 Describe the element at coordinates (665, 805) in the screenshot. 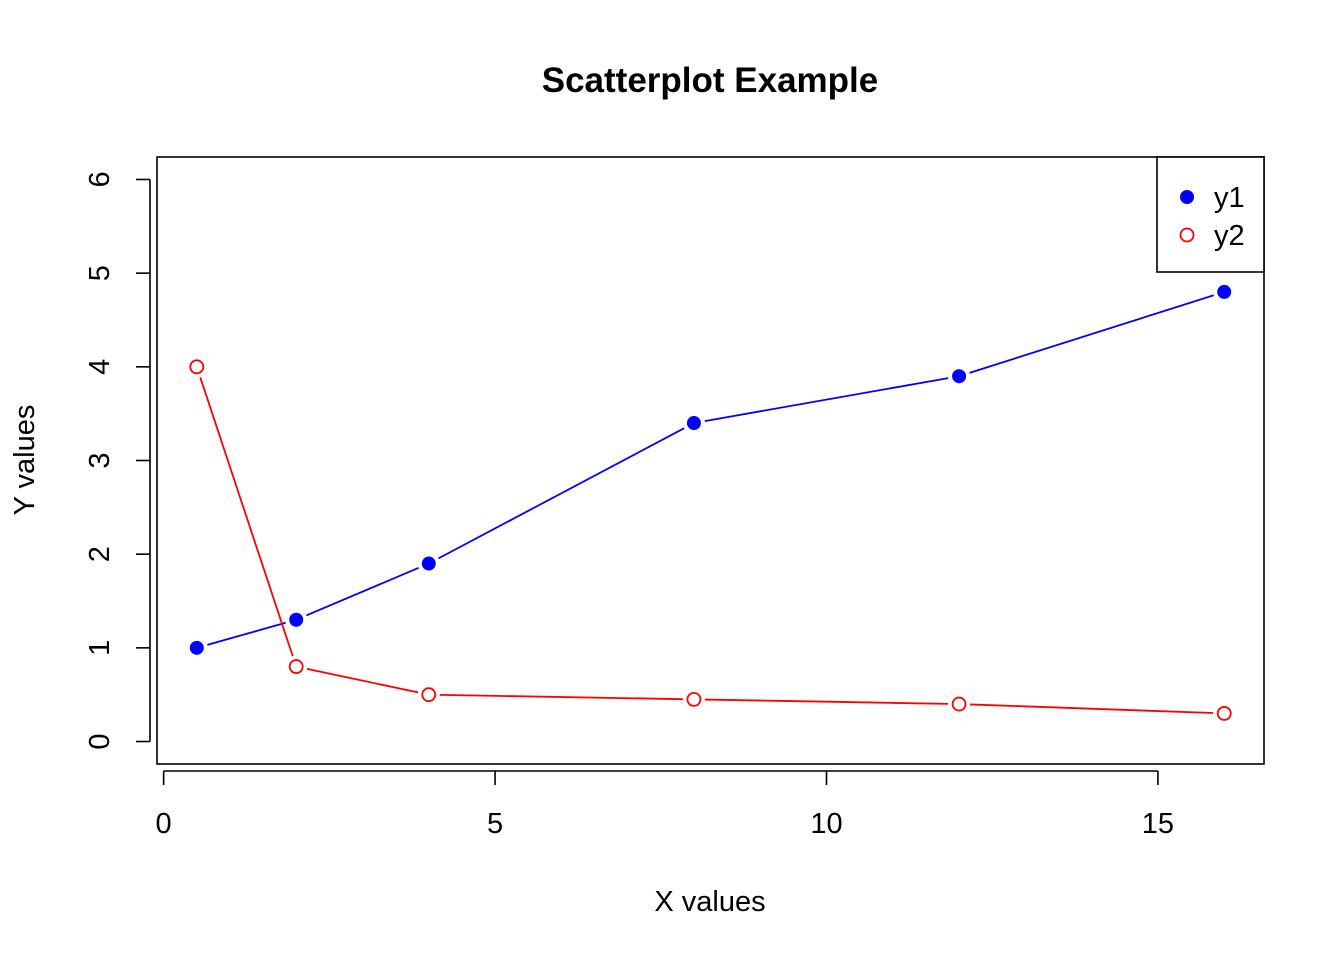

I see `x-axis: 0 5 10 15` at that location.